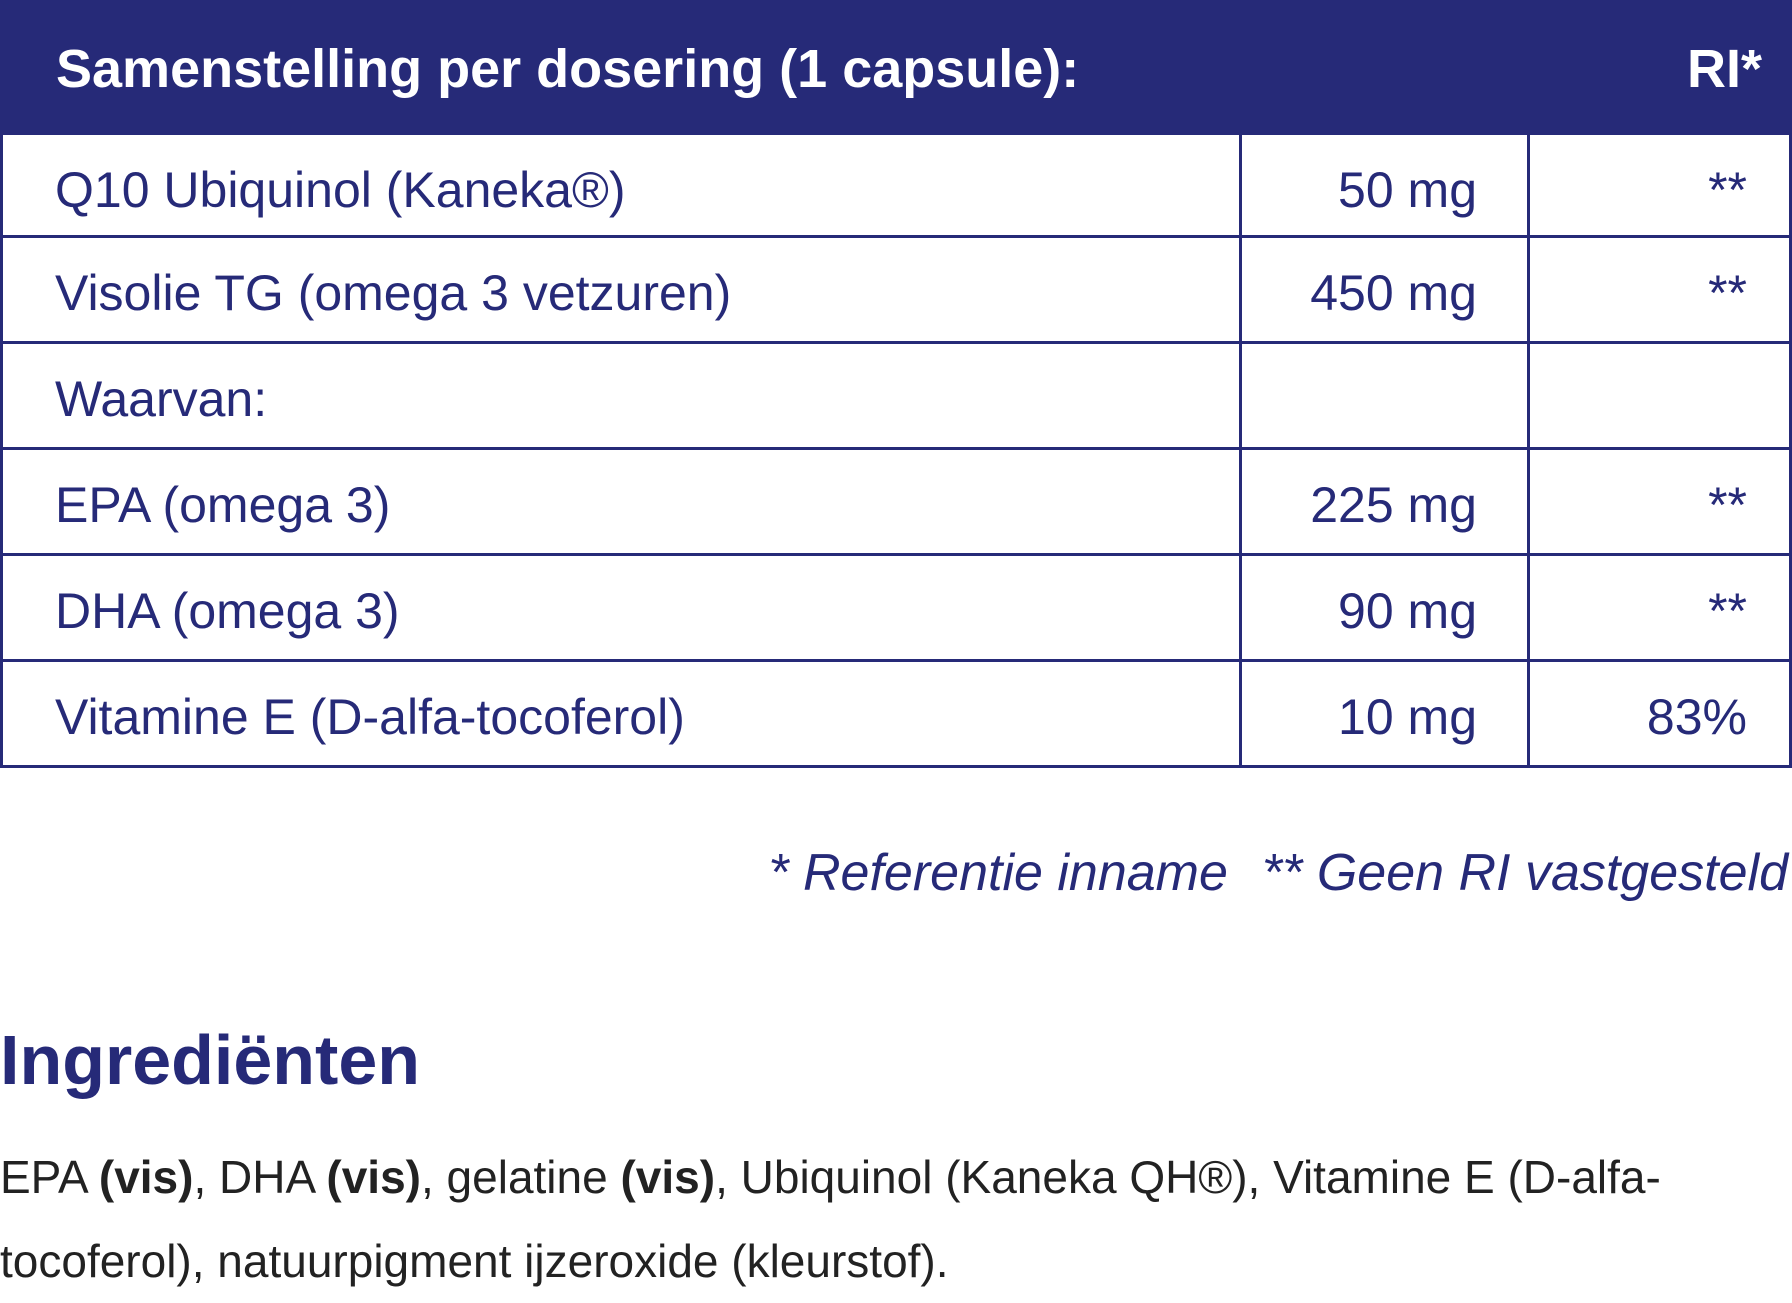  What do you see at coordinates (896, 609) in the screenshot?
I see `table-row: DHA (omega 3) 90 mg **` at bounding box center [896, 609].